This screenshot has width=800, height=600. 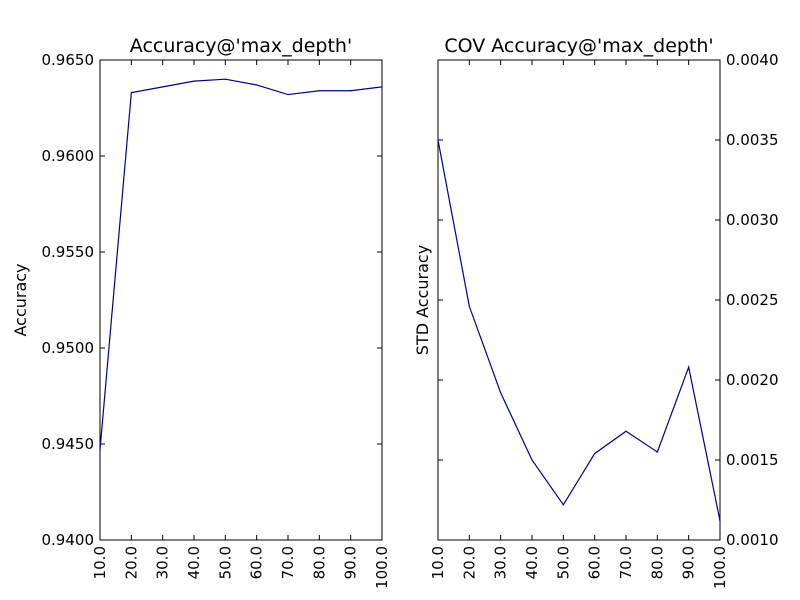 What do you see at coordinates (752, 140) in the screenshot?
I see `y-tick-label: 0.0035` at bounding box center [752, 140].